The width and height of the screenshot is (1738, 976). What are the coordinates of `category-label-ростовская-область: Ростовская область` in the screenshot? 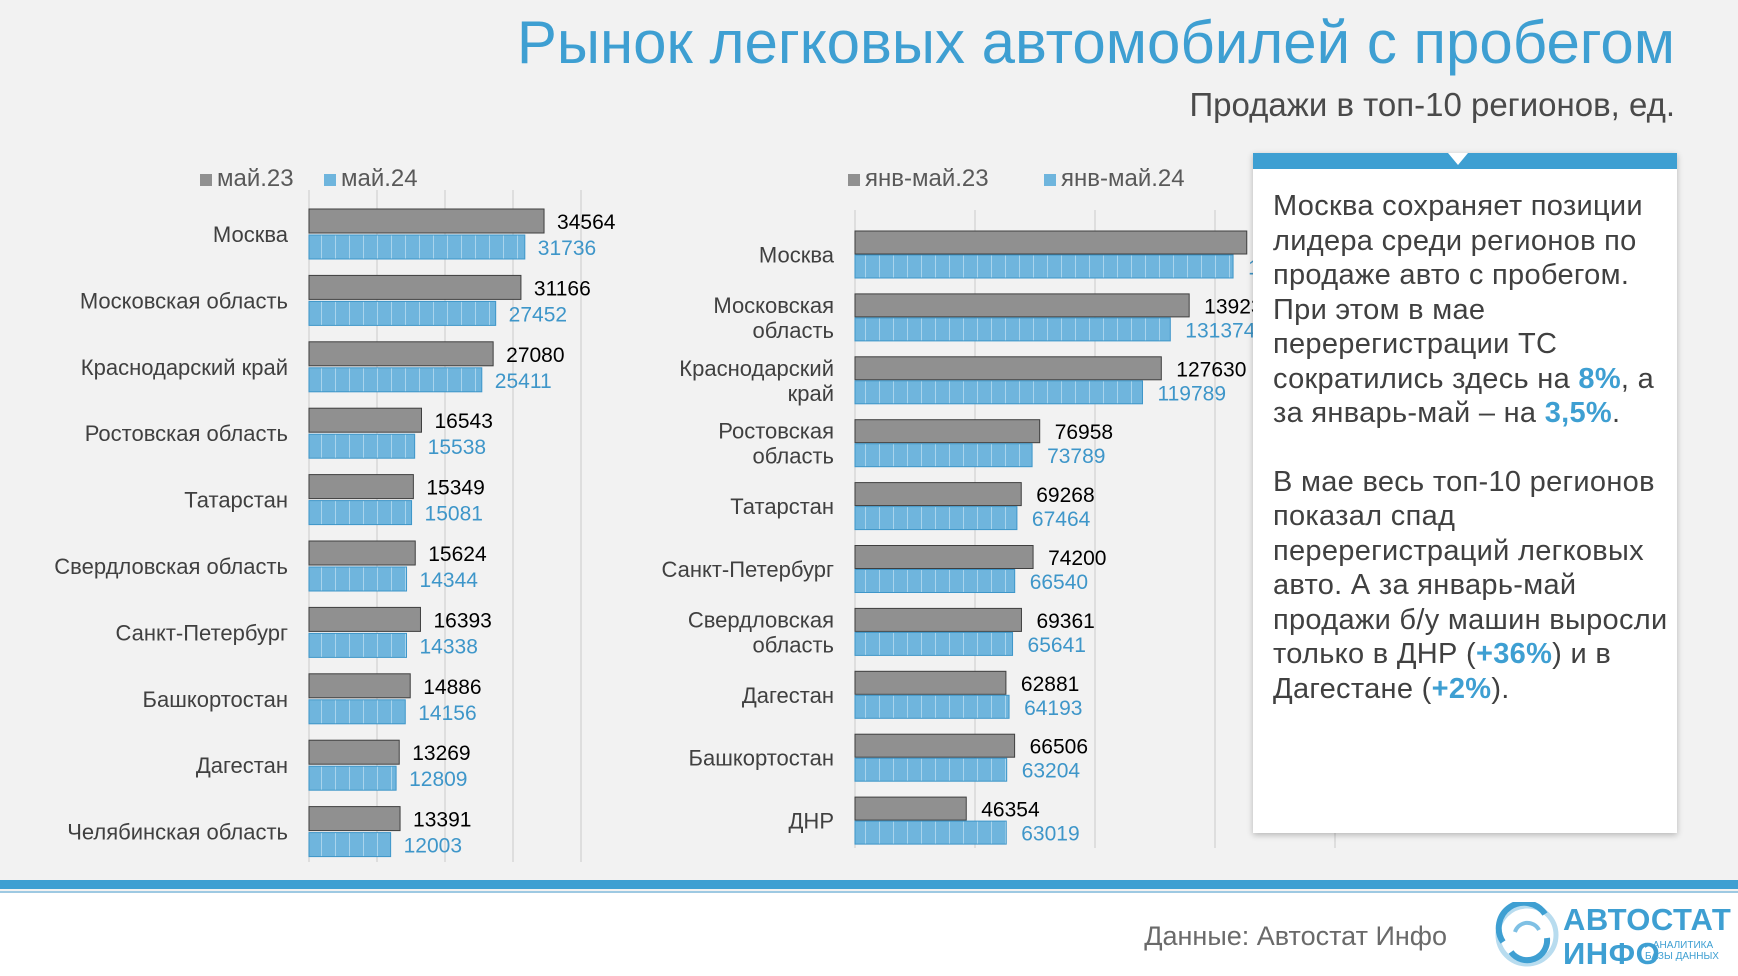 It's located at (186, 433).